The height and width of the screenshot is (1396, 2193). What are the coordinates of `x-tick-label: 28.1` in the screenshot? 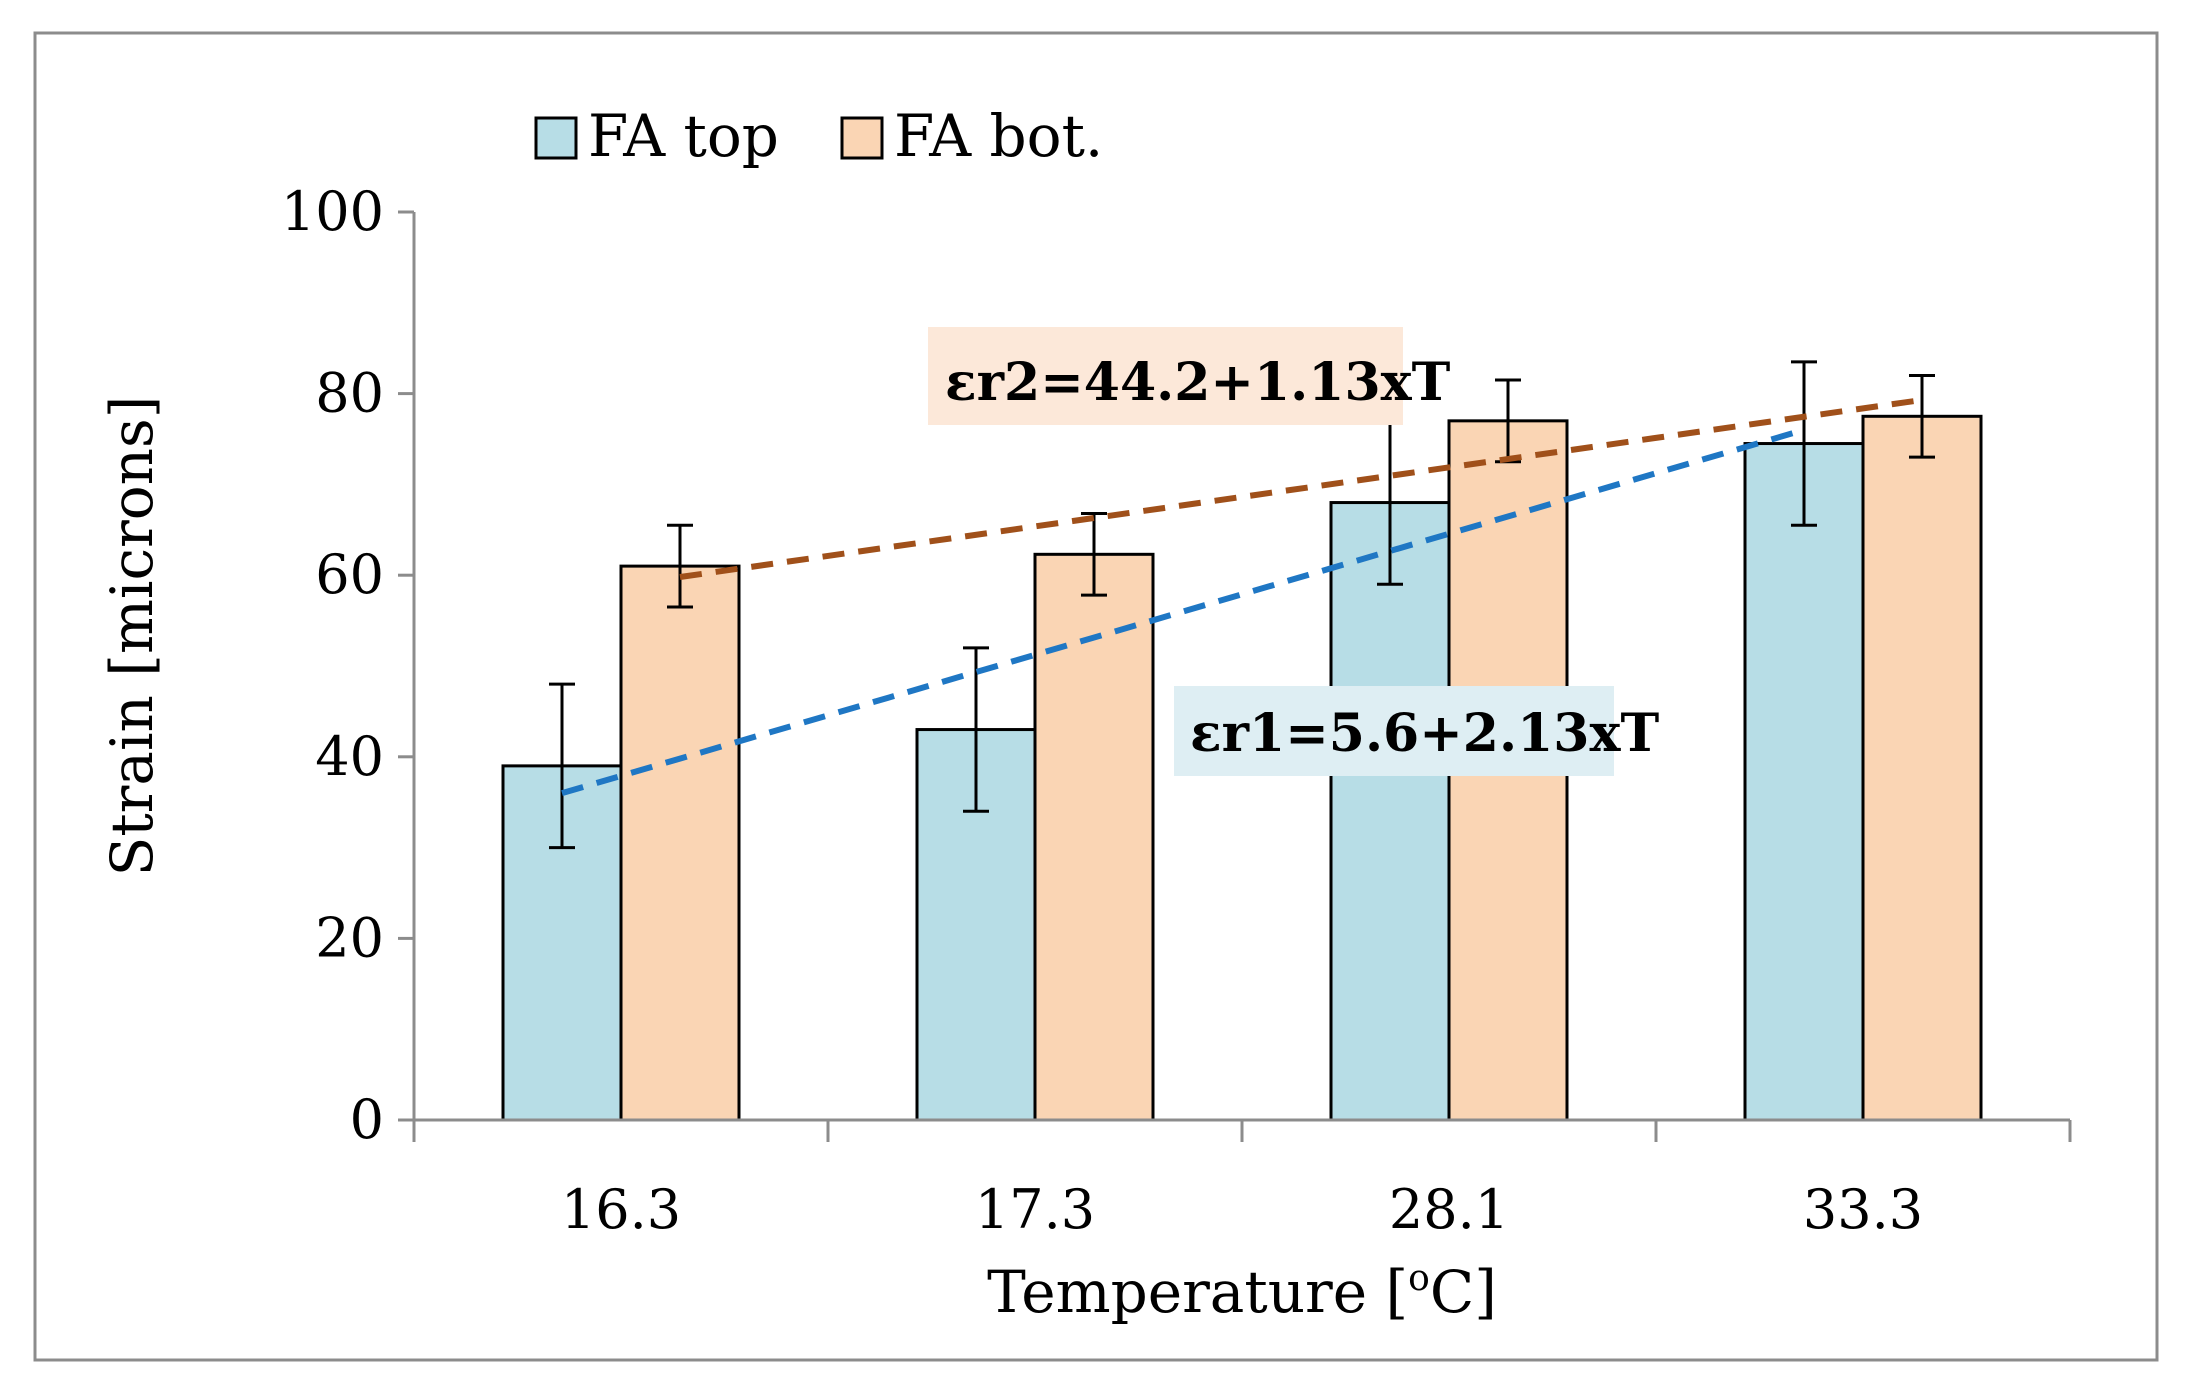 It's located at (1449, 1209).